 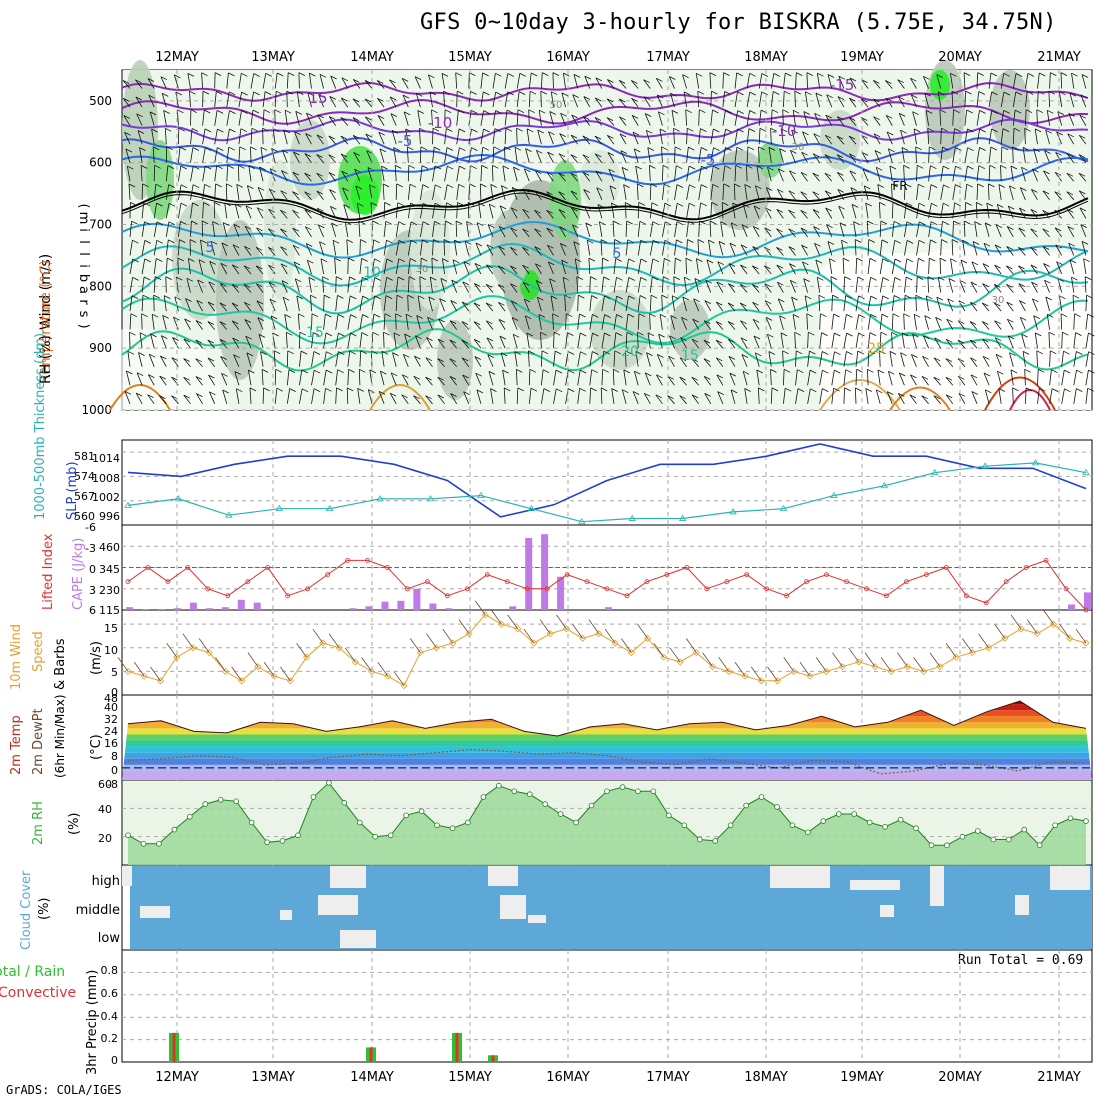 What do you see at coordinates (100, 348) in the screenshot?
I see `pressure-tick: 900` at bounding box center [100, 348].